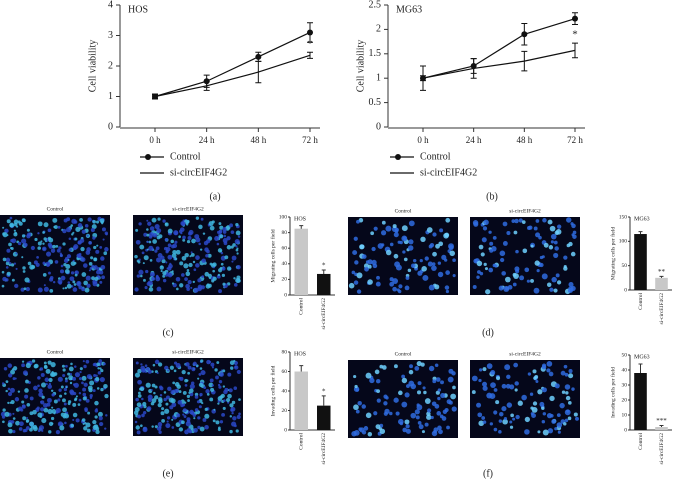 The image size is (684, 482). What do you see at coordinates (423, 78) in the screenshot?
I see `error-bar` at bounding box center [423, 78].